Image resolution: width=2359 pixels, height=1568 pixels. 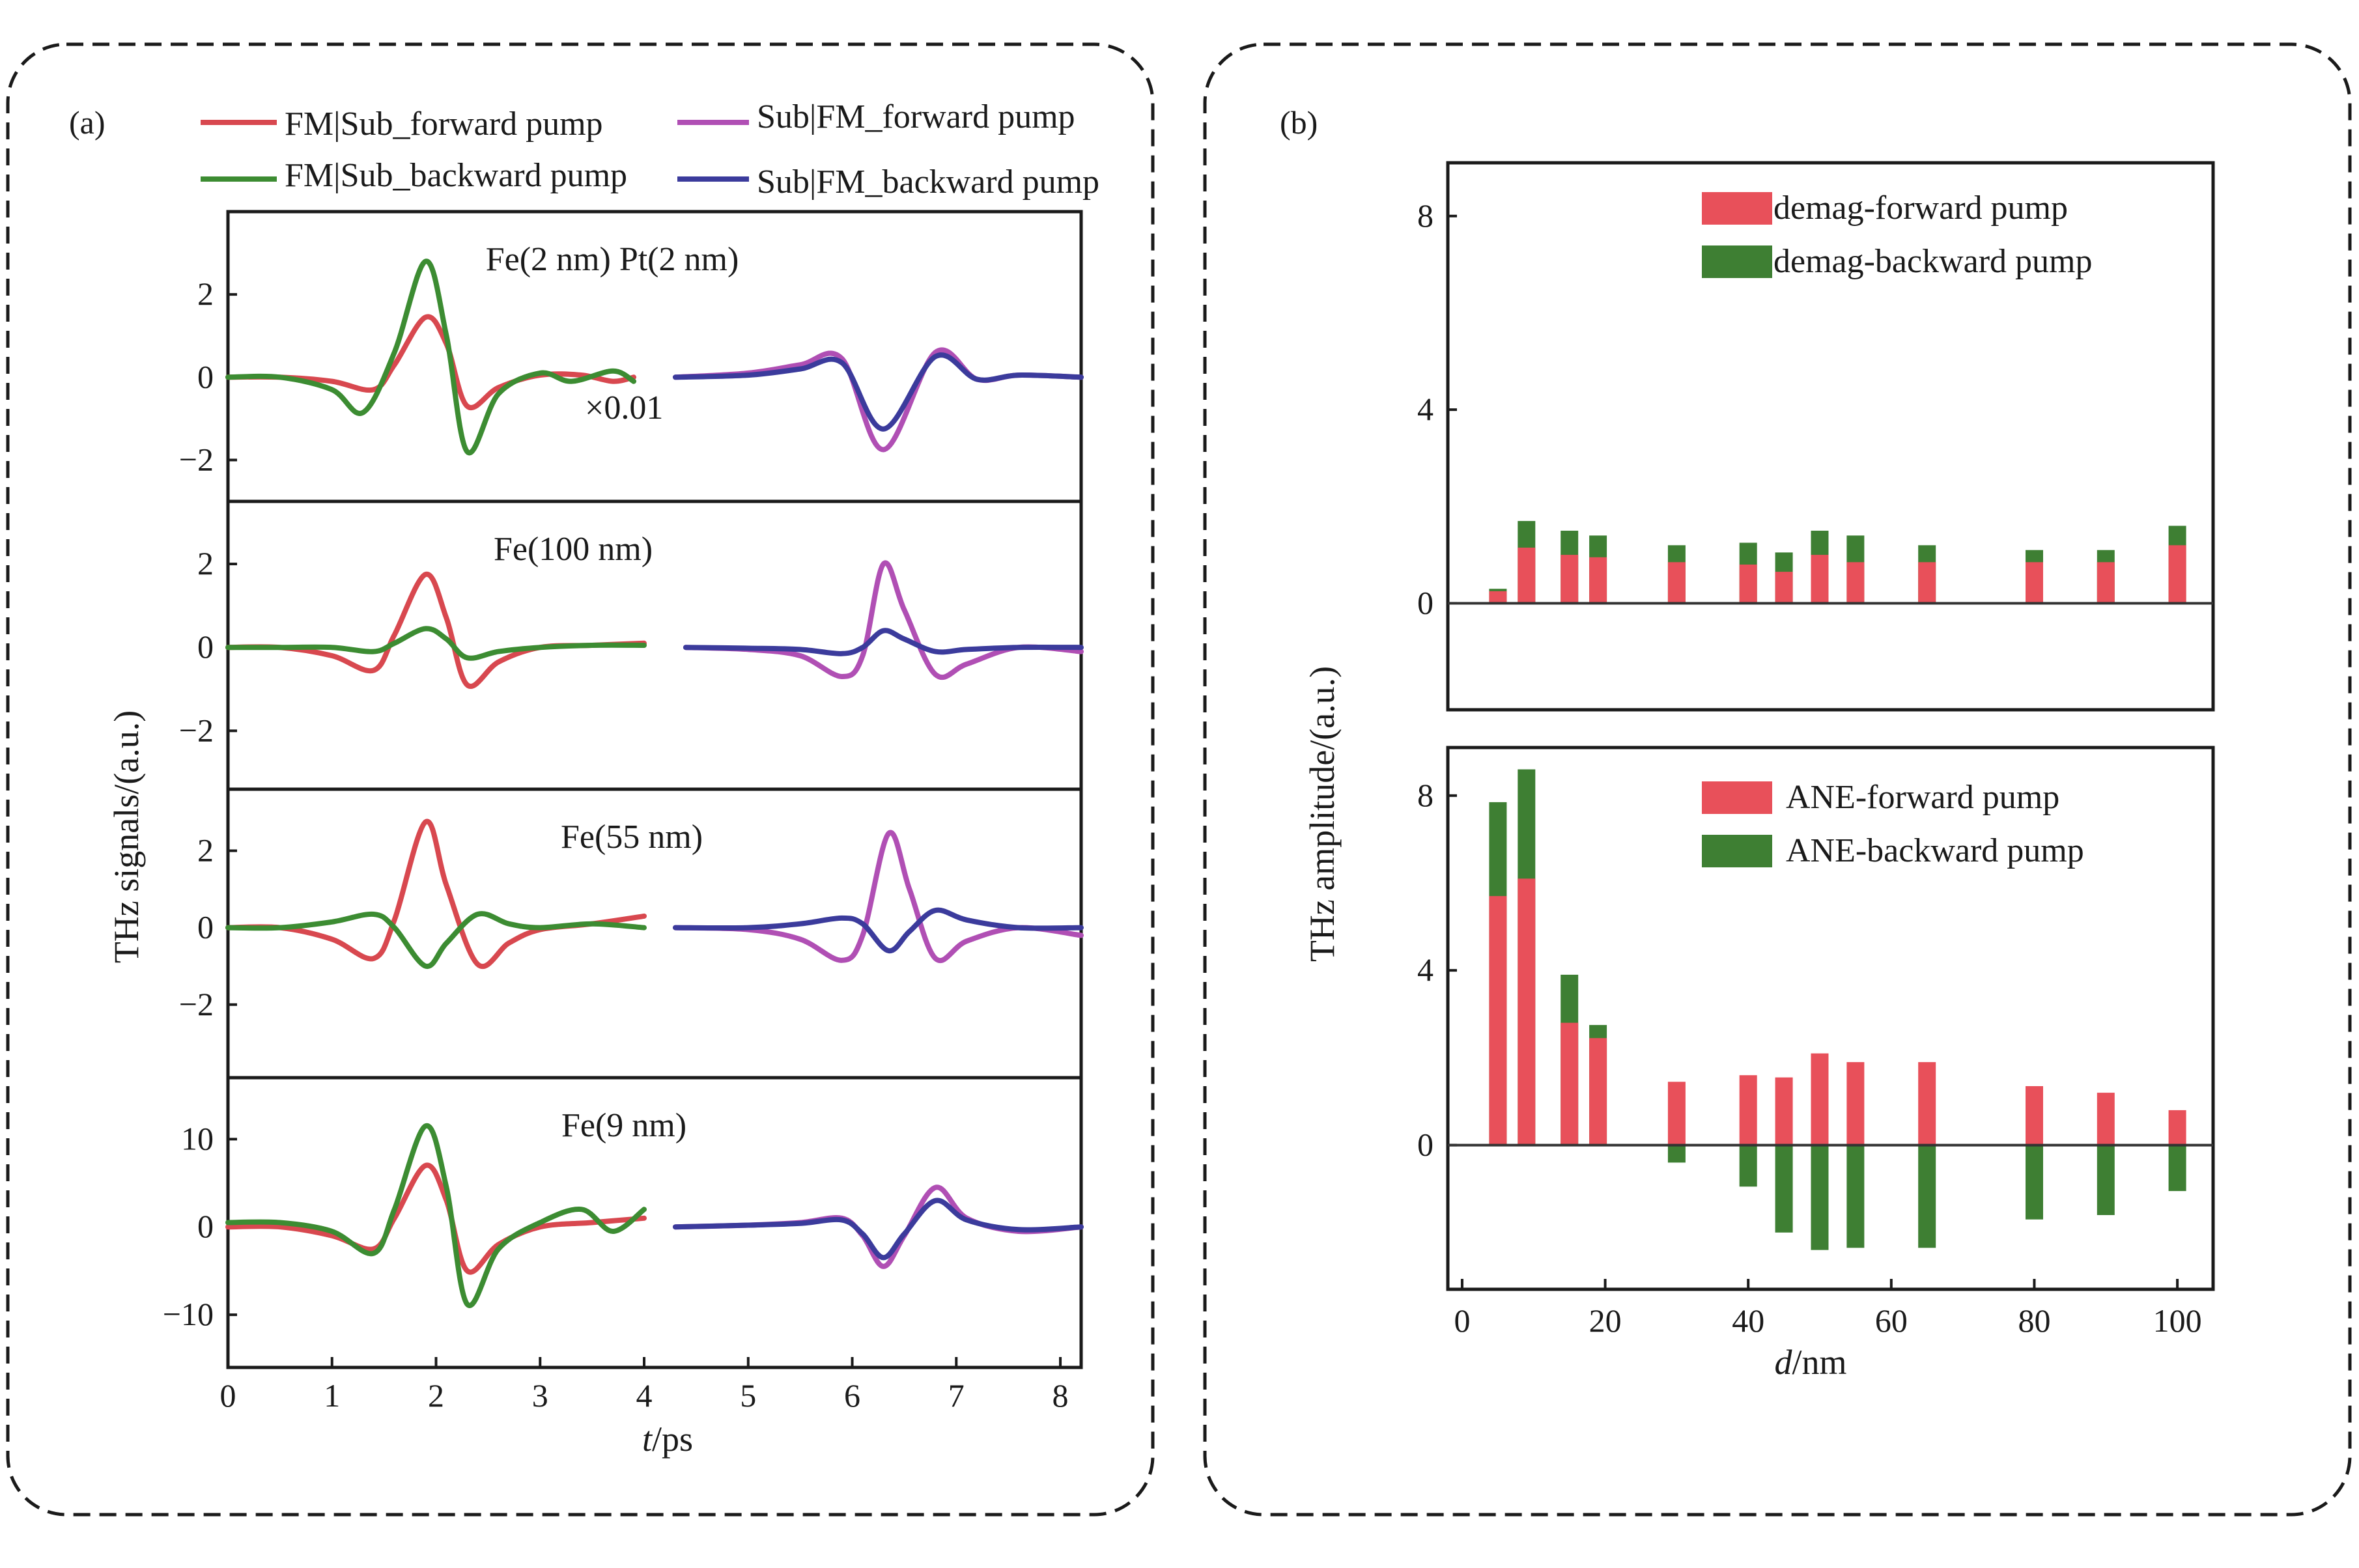 I want to click on bar-ane-forward-pump-d40, so click(x=1748, y=1110).